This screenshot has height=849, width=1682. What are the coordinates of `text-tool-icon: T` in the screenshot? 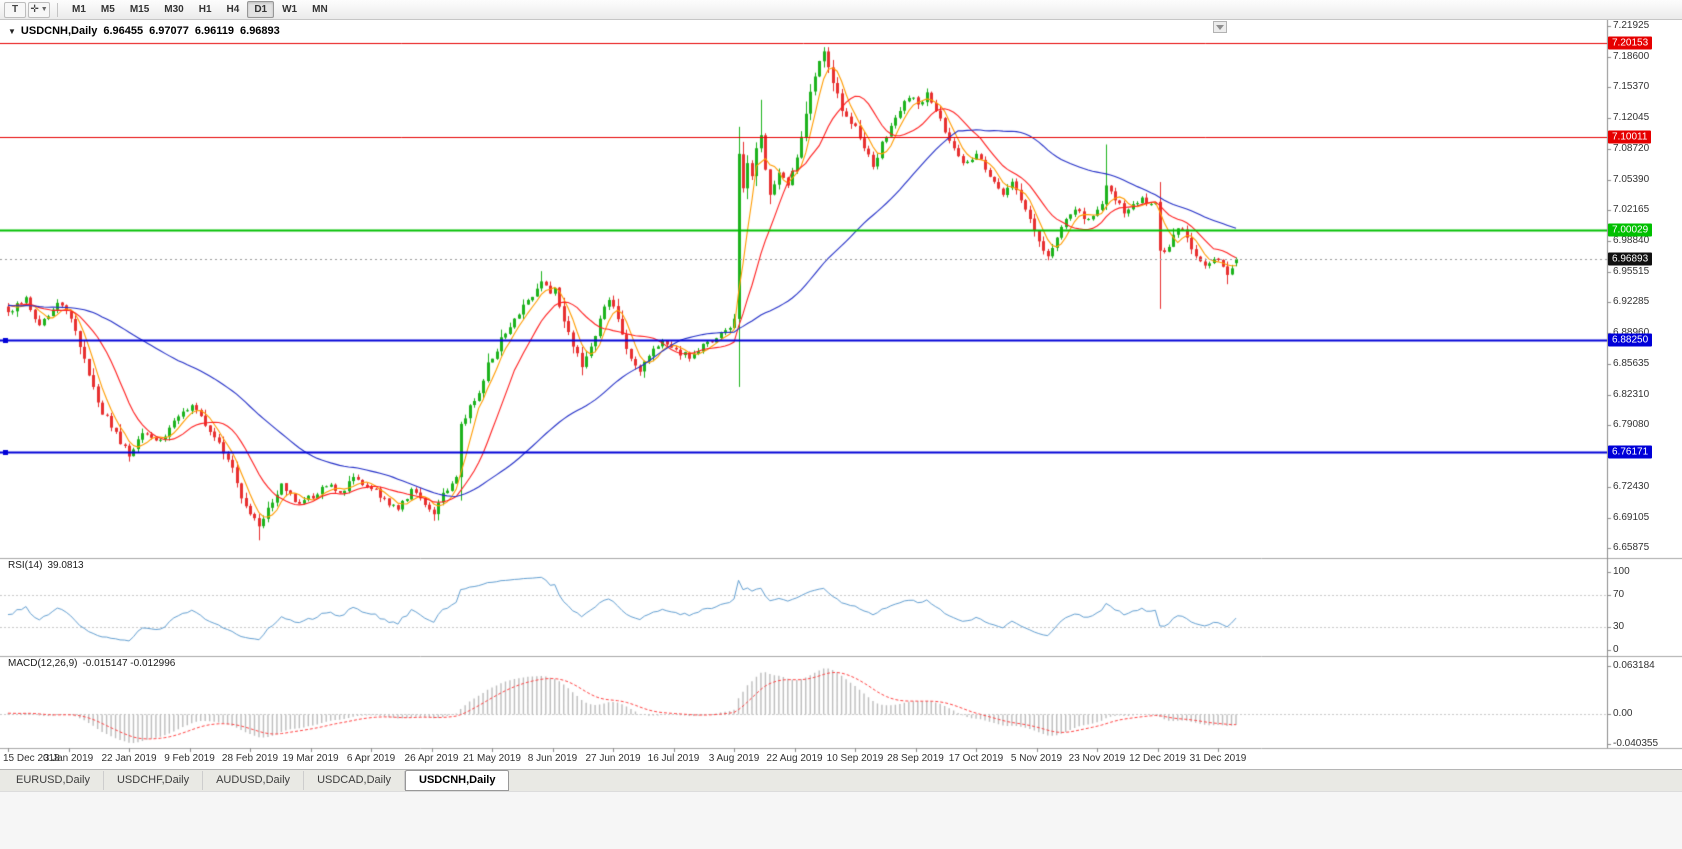 It's located at (15, 9).